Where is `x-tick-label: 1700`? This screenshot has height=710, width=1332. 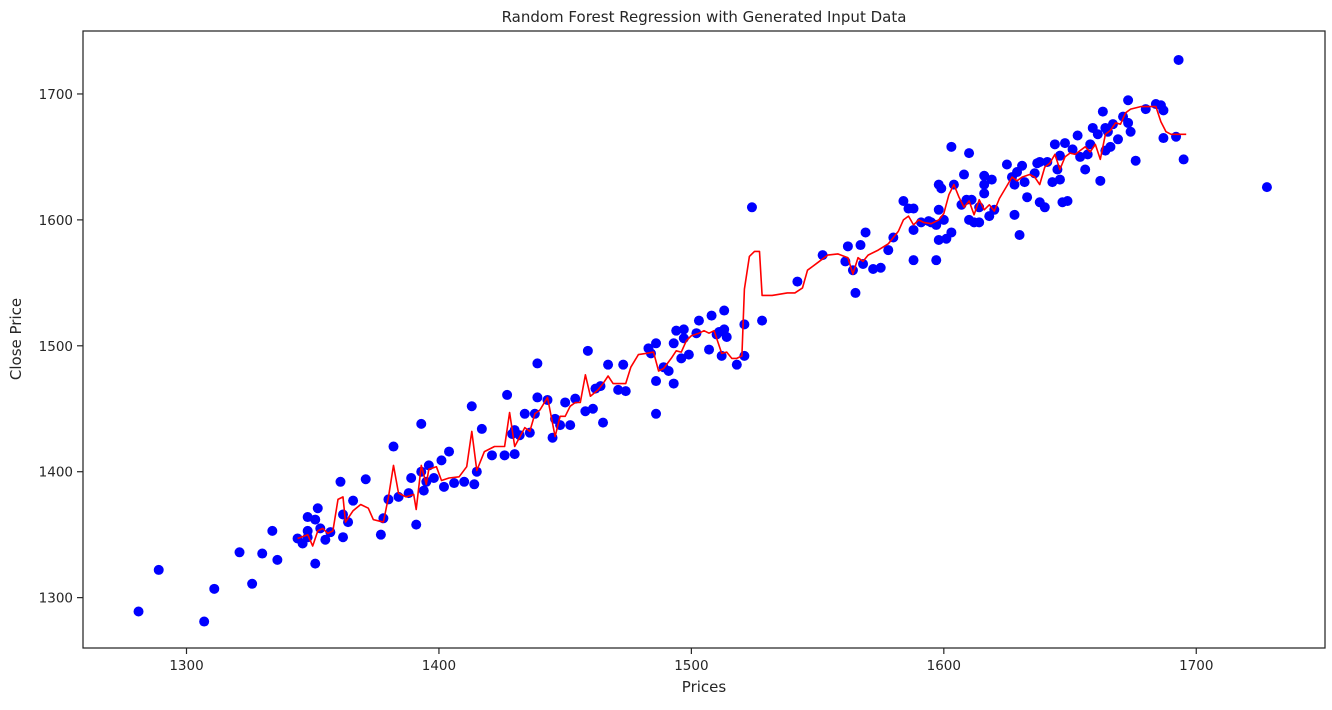 x-tick-label: 1700 is located at coordinates (1196, 666).